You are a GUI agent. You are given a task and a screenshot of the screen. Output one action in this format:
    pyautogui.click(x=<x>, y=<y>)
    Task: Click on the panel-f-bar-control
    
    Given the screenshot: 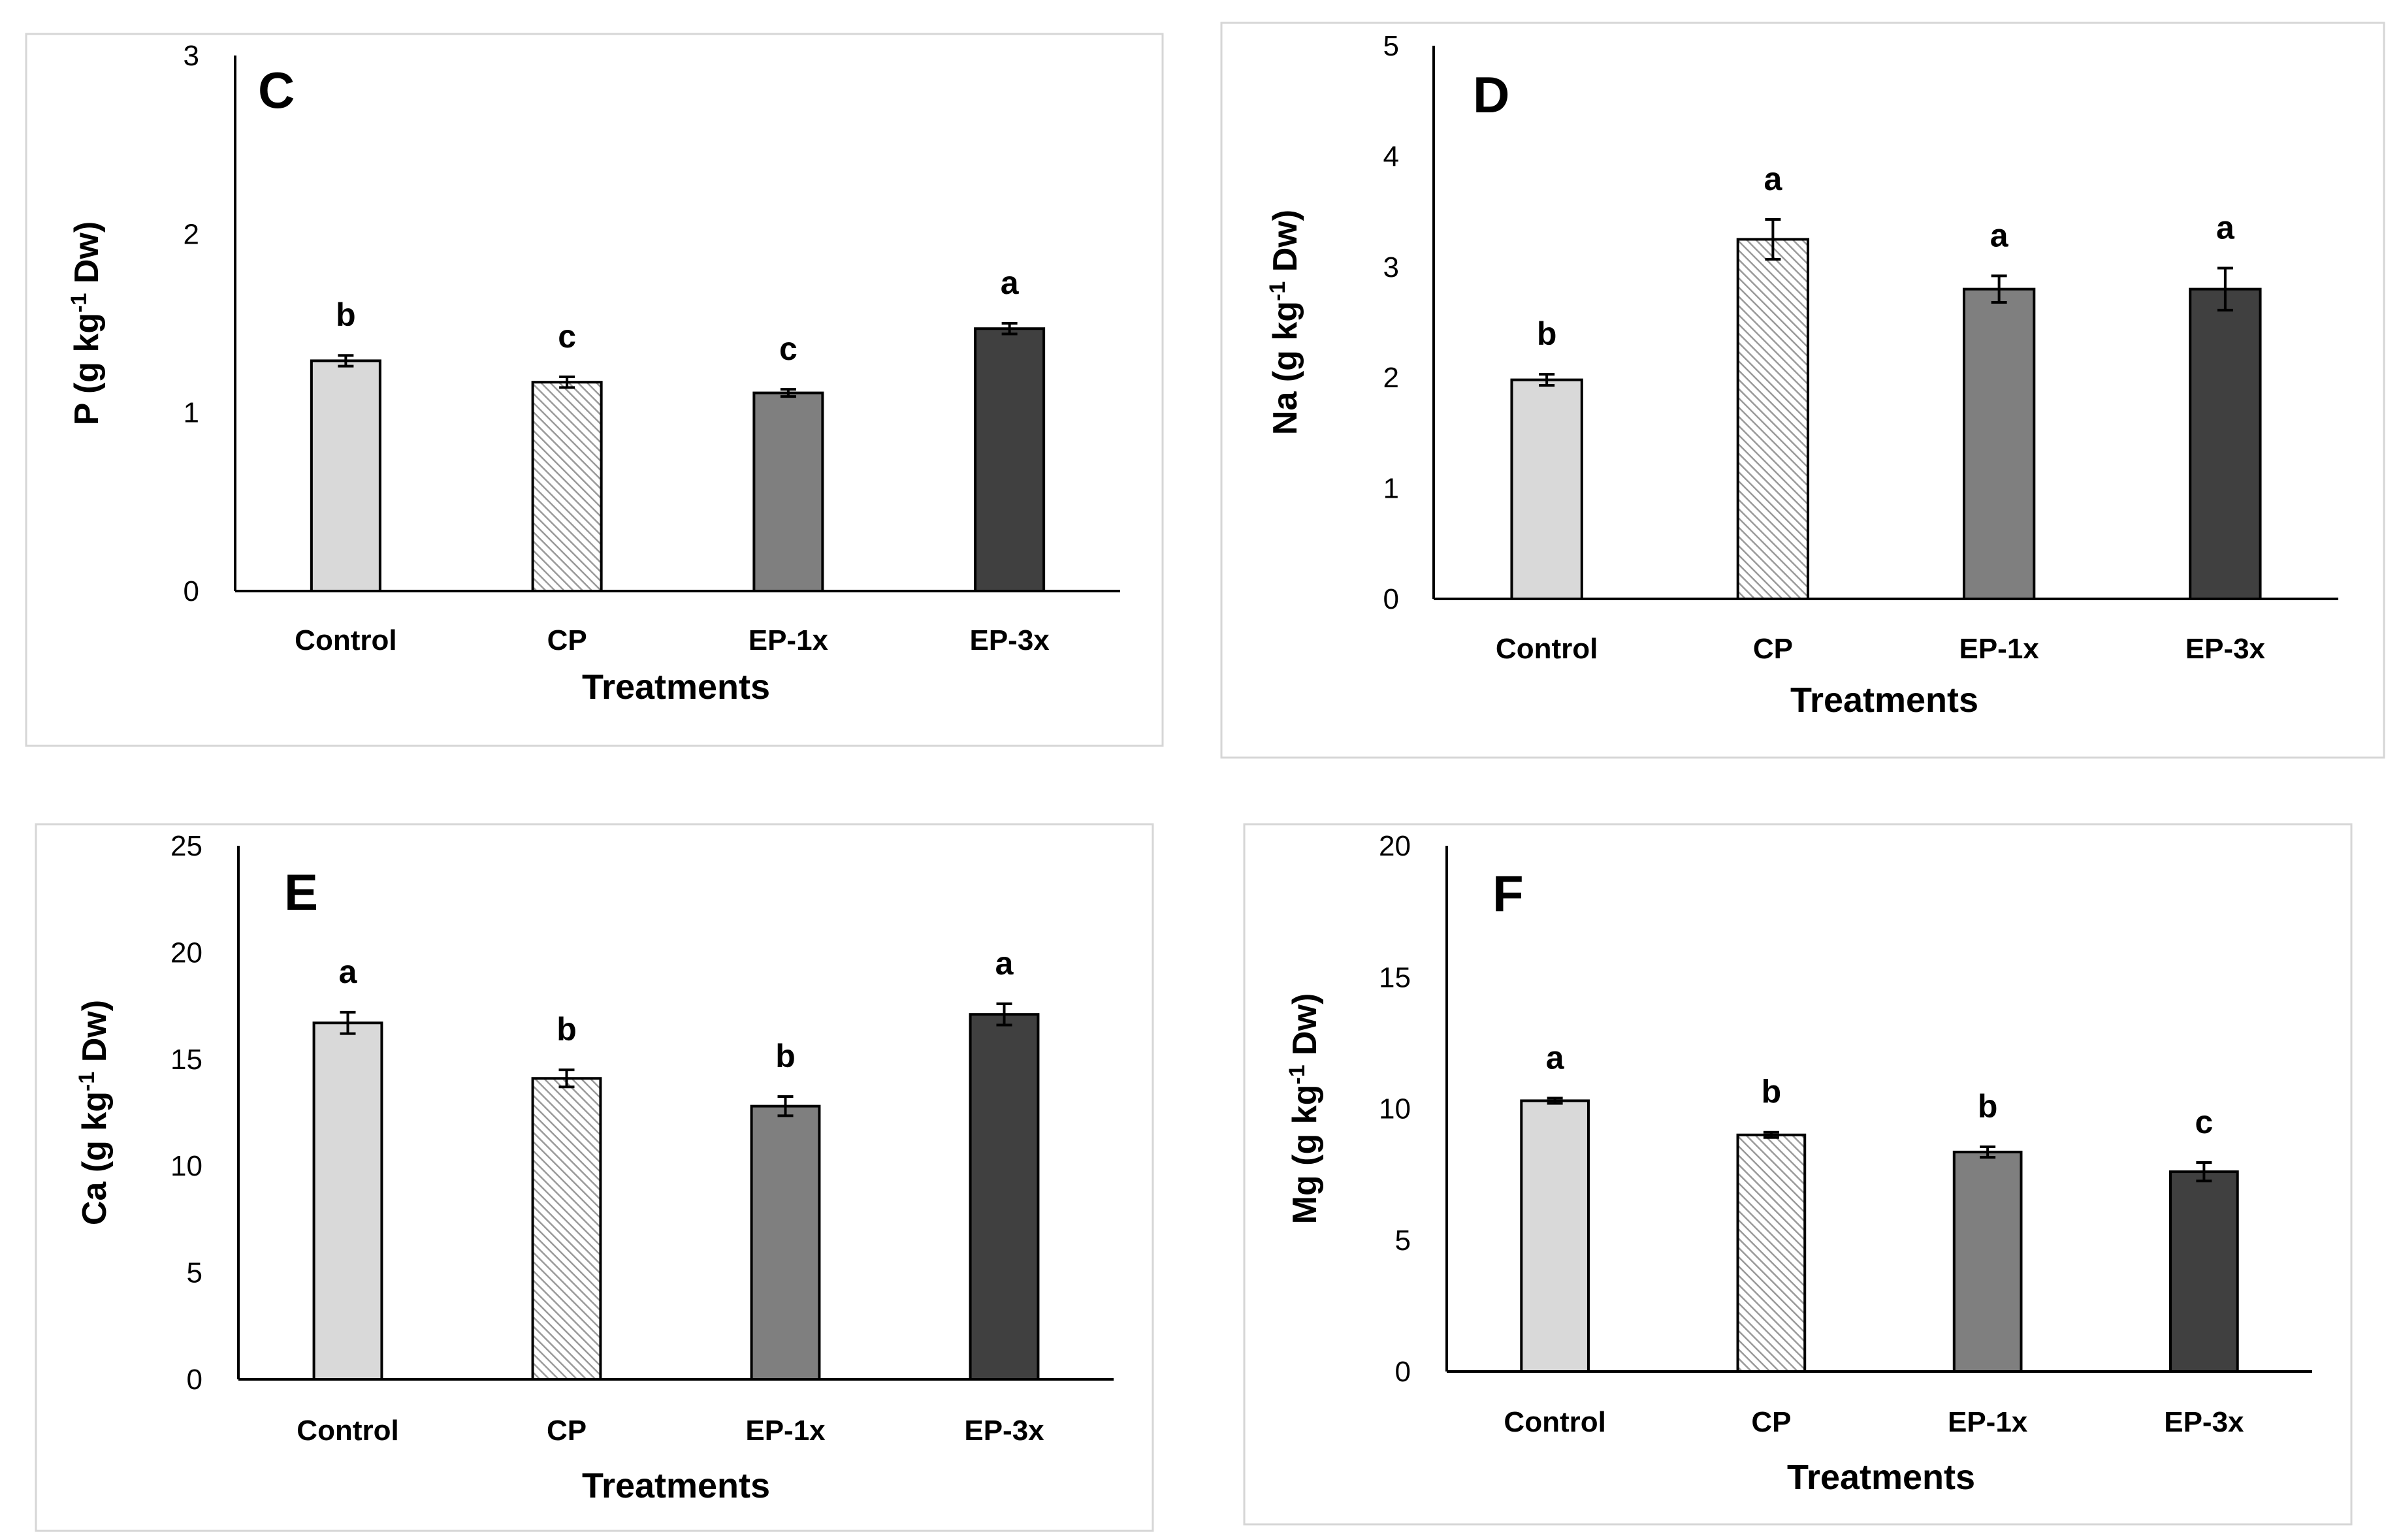 What is the action you would take?
    pyautogui.click(x=1555, y=1236)
    